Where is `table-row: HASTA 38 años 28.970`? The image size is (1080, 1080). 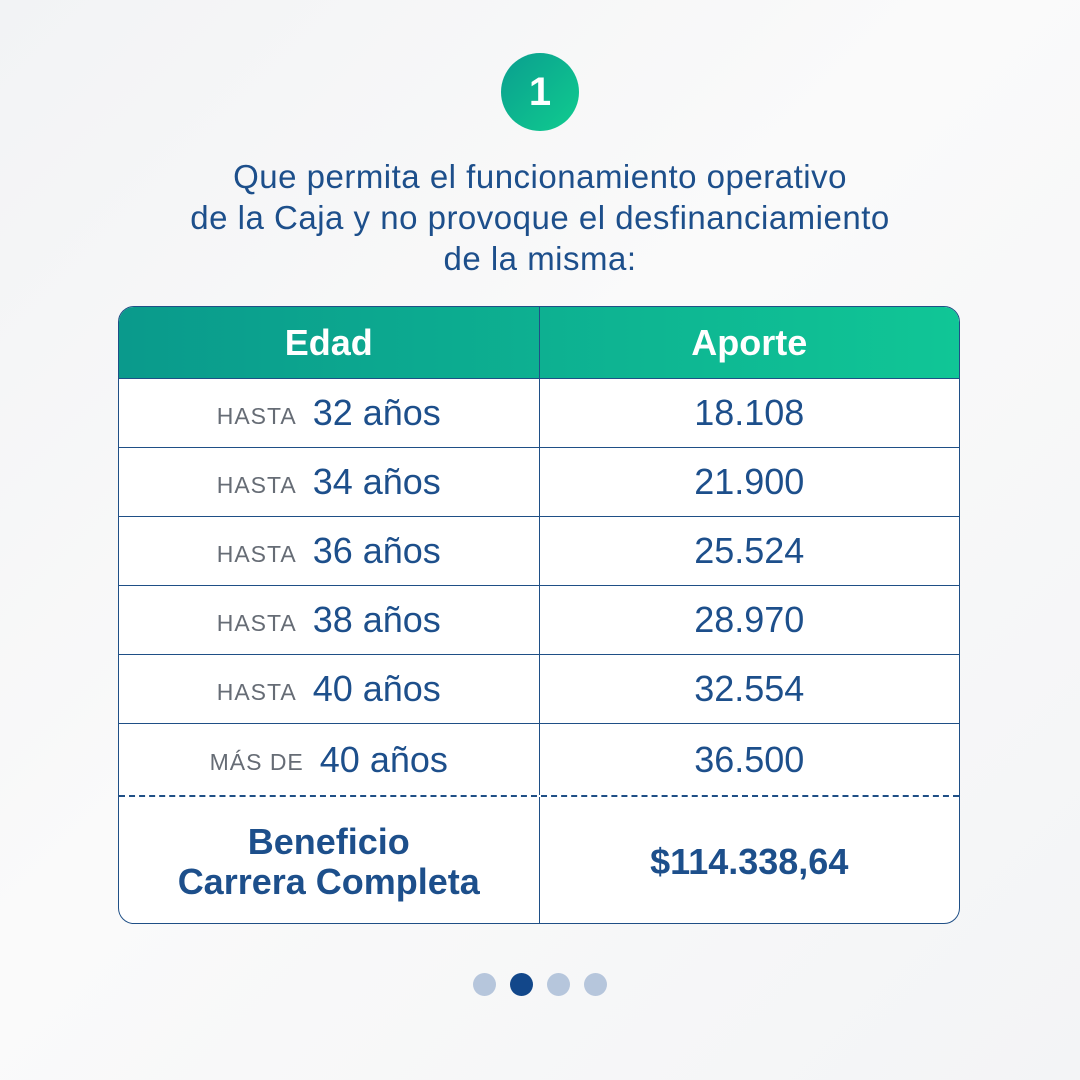
table-row: HASTA 38 años 28.970 is located at coordinates (539, 620).